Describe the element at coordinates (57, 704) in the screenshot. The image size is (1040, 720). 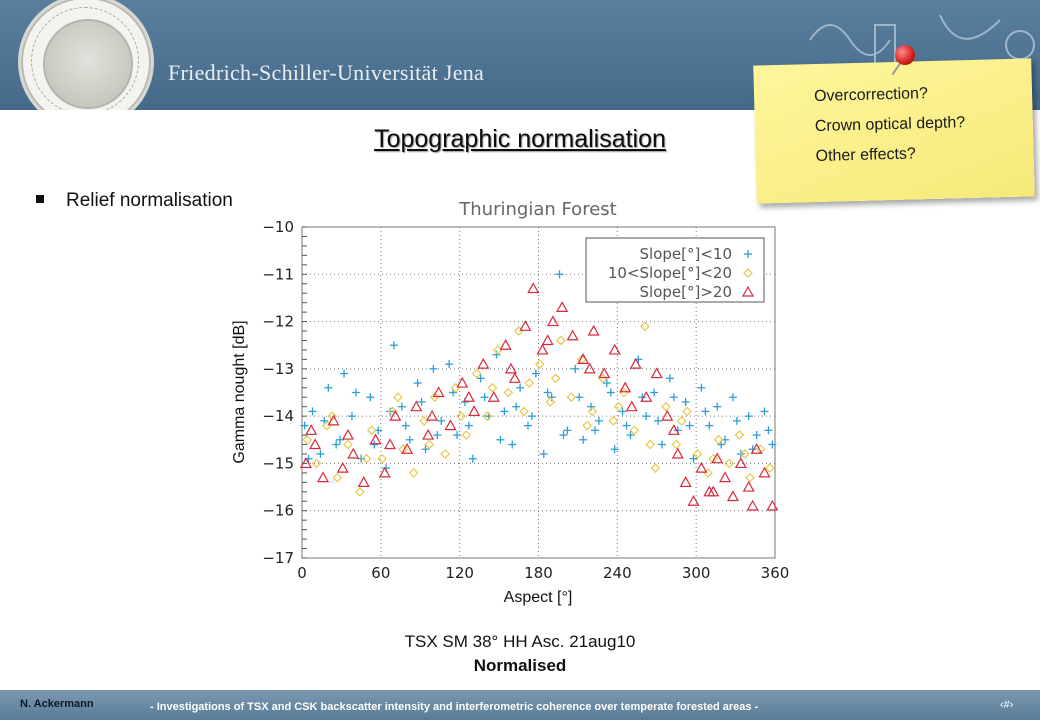
I see `footer-author: N. Ackermann` at that location.